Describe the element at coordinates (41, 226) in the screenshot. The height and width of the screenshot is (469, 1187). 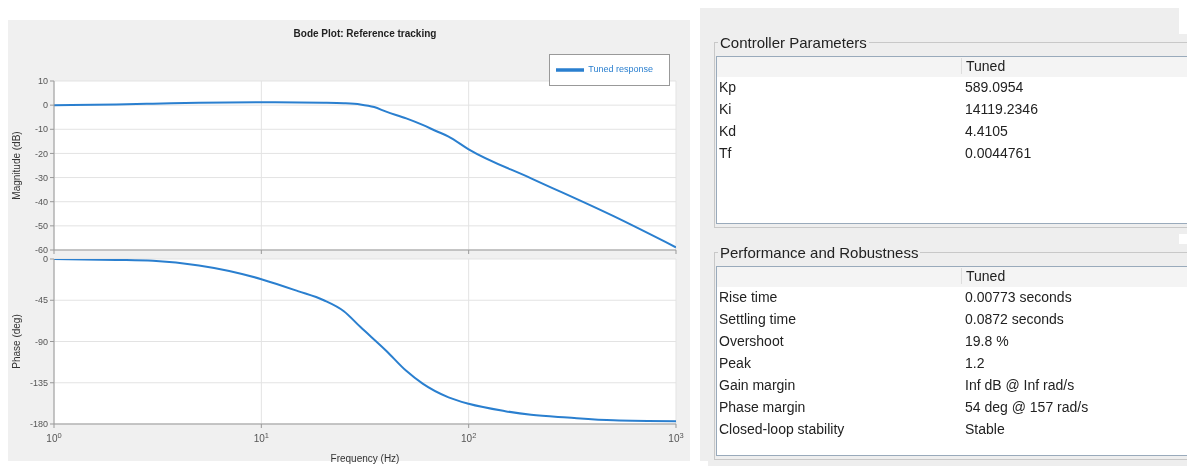
I see `y-tick-label: -50` at that location.